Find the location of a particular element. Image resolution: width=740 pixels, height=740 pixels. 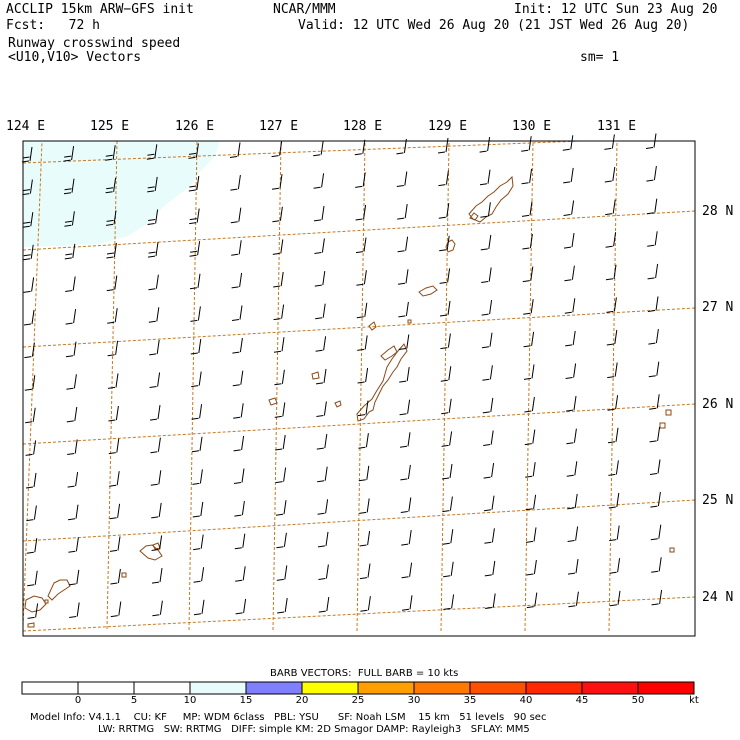

lon-label-128: 128 E is located at coordinates (363, 126).